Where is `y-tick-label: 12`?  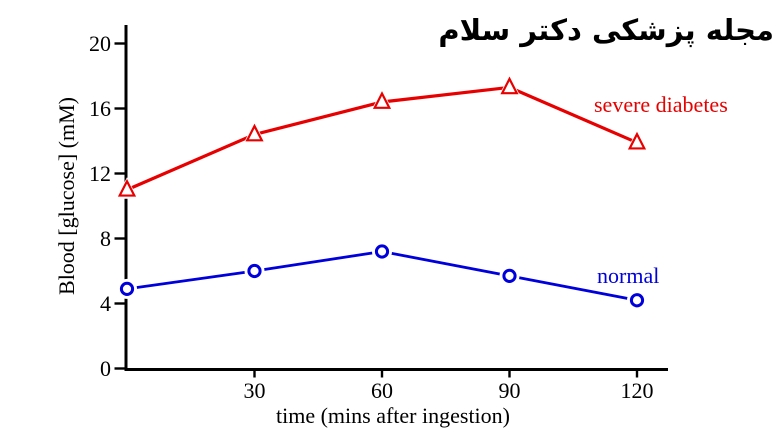
y-tick-label: 12 is located at coordinates (100, 173).